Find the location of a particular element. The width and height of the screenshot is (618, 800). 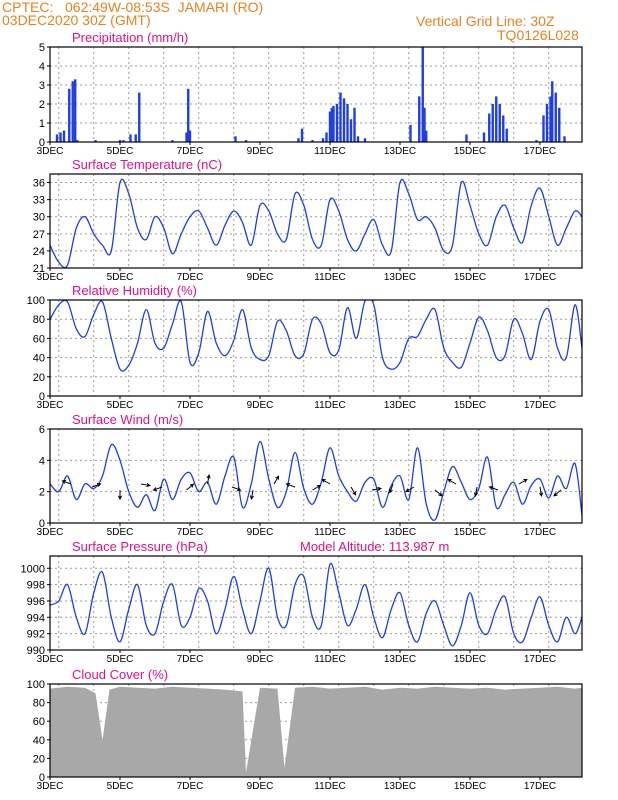

press-line is located at coordinates (316, 604).